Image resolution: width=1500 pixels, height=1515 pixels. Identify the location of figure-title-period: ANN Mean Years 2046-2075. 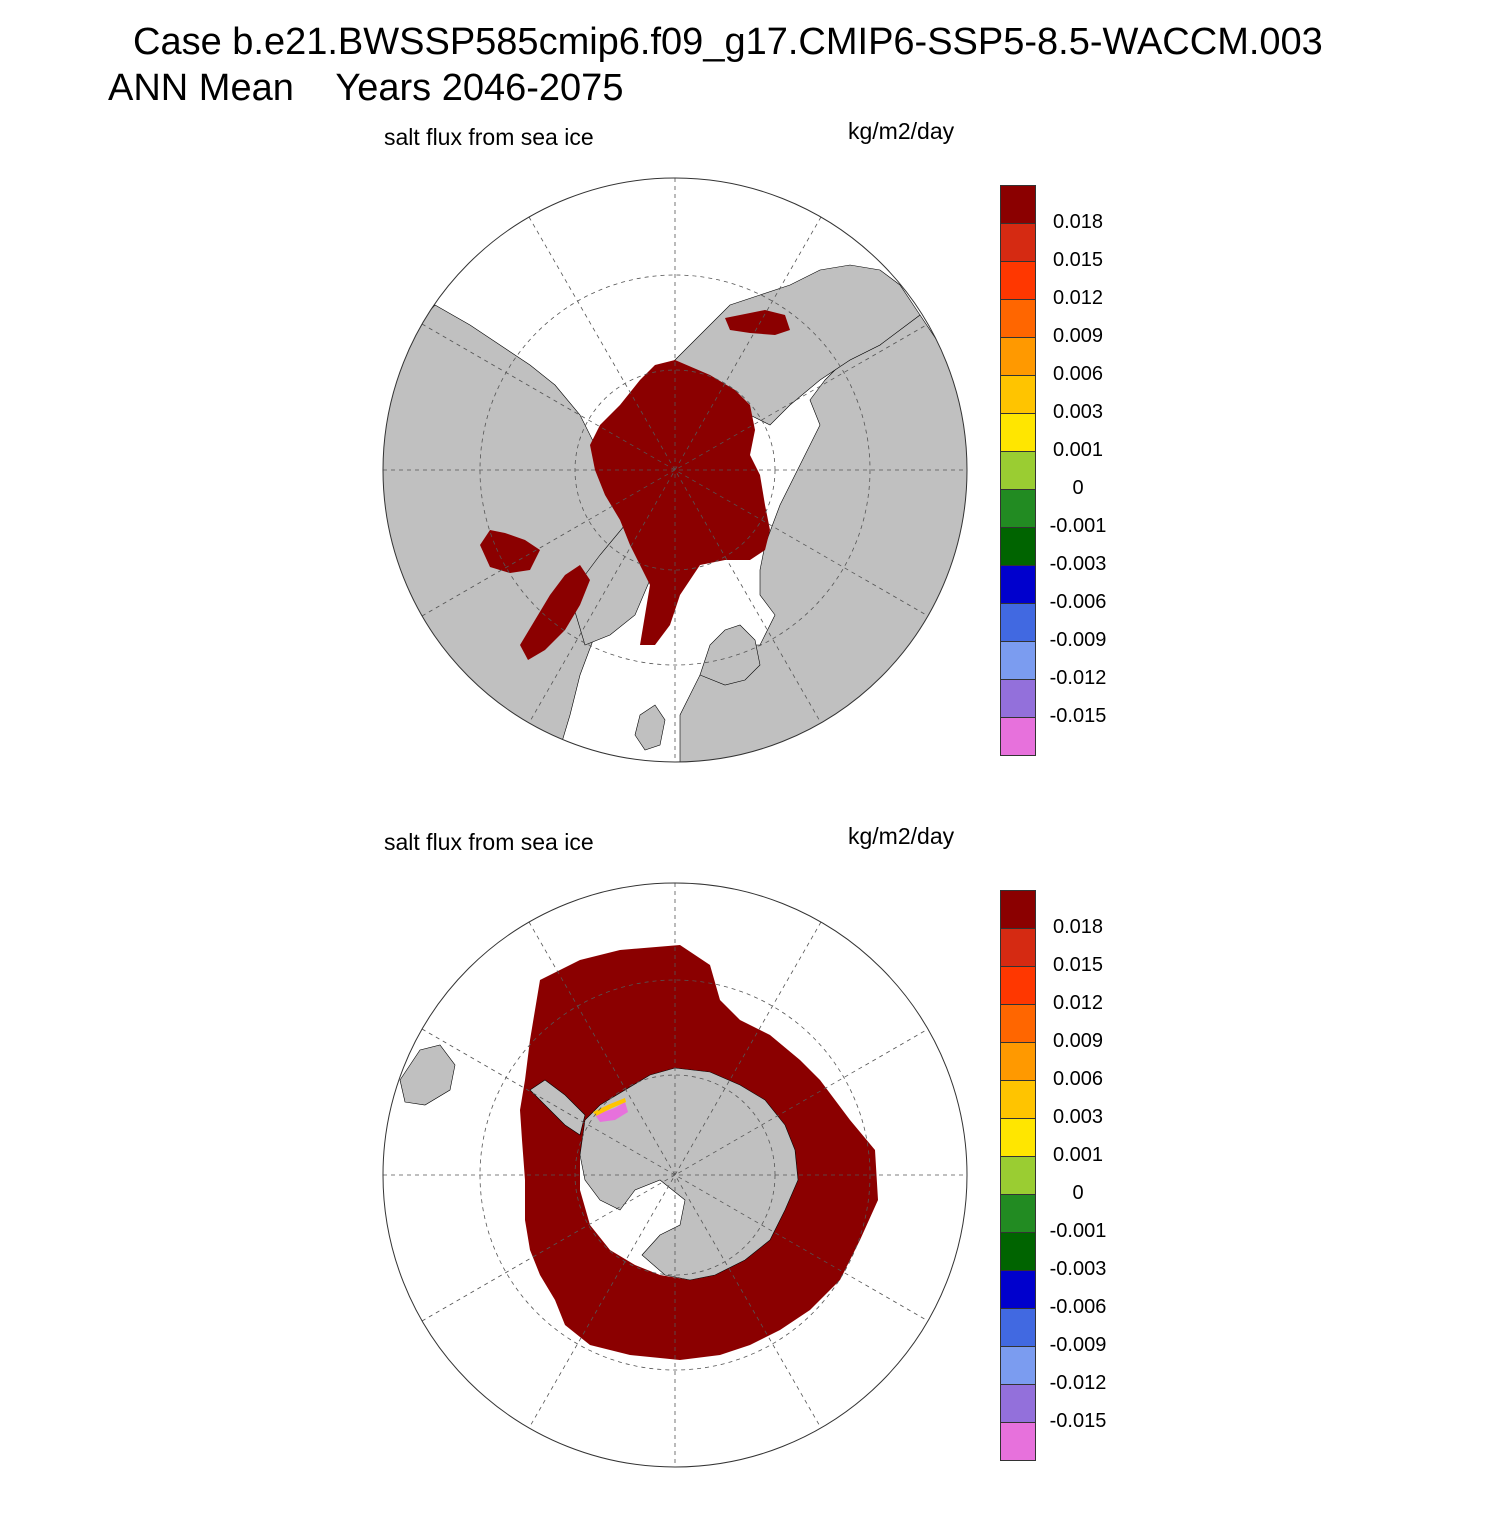
(366, 88).